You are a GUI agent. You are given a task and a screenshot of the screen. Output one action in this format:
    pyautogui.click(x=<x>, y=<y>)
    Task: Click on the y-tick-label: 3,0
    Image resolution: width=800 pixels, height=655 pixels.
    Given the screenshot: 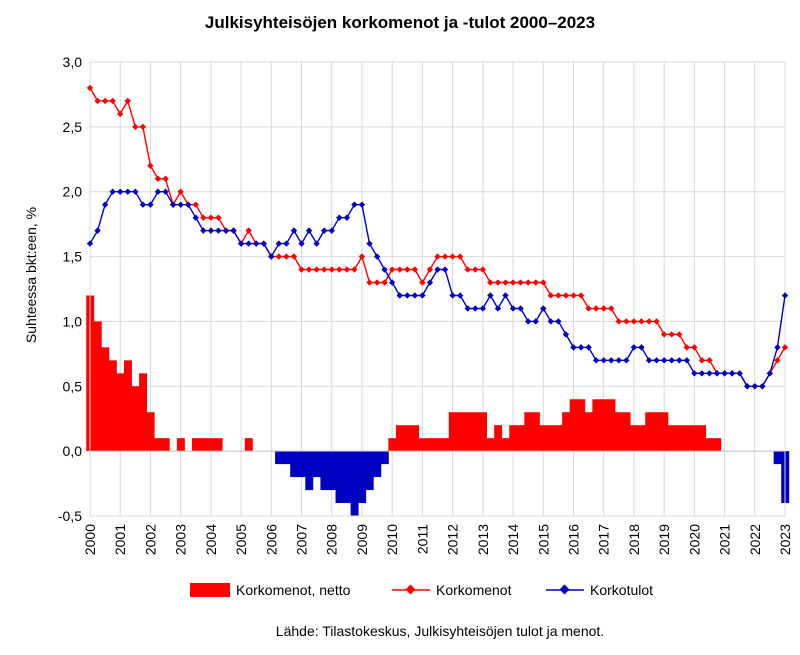 What is the action you would take?
    pyautogui.click(x=73, y=62)
    